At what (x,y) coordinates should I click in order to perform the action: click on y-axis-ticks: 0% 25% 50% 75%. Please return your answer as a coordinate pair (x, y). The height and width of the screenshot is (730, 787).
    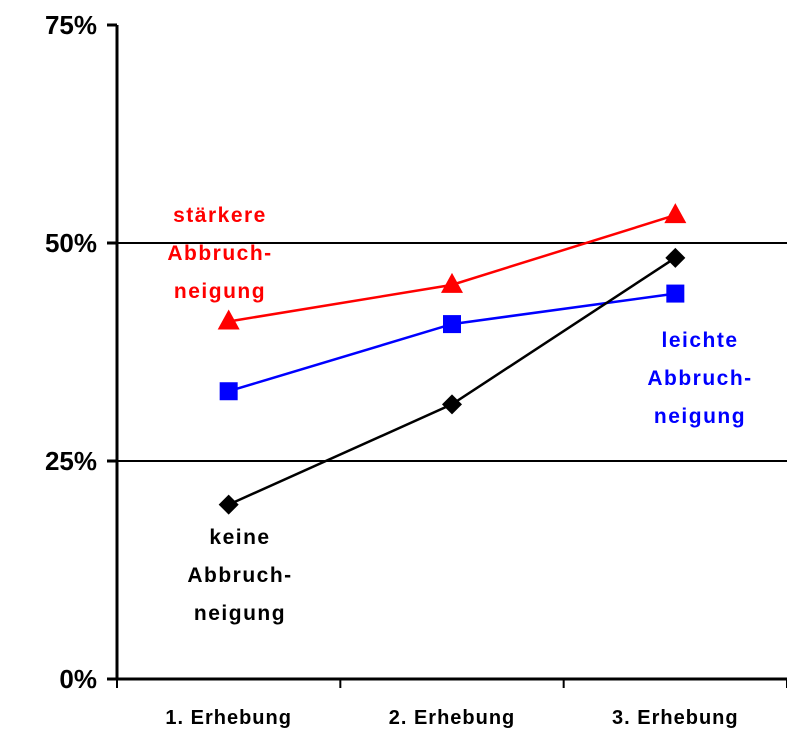
    Looking at the image, I should click on (81, 352).